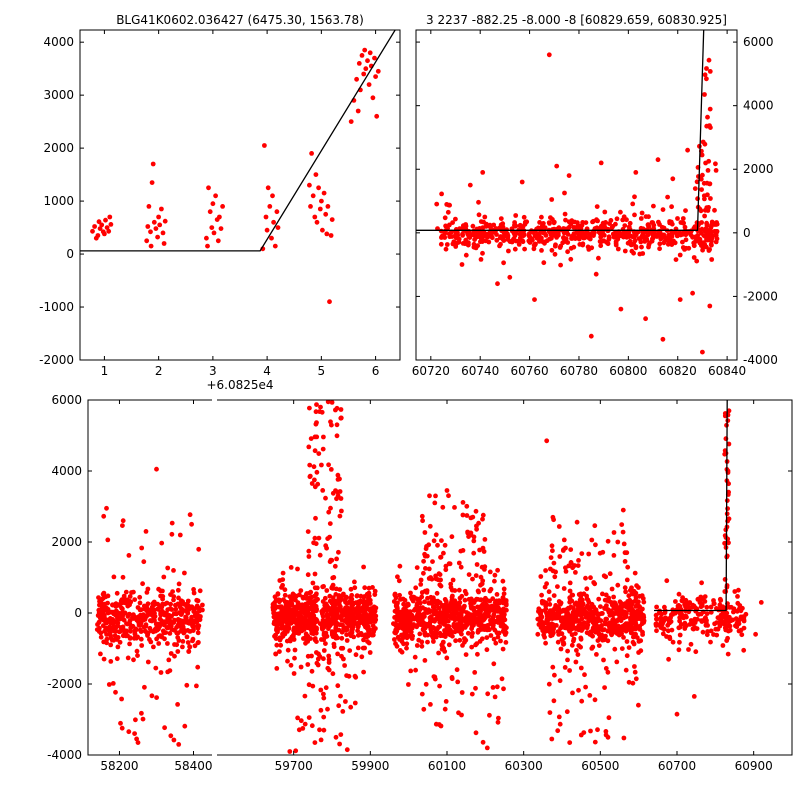  I want to click on svg-text: 3000, so click(58, 95).